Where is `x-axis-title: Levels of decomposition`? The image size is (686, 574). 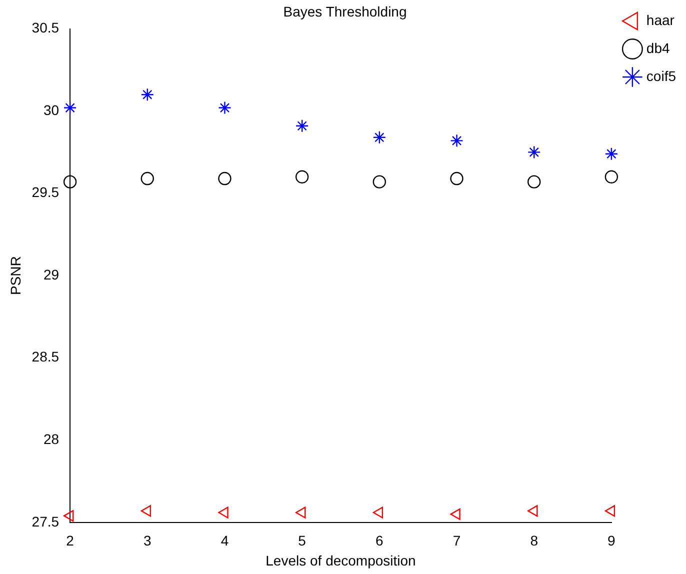
x-axis-title: Levels of decomposition is located at coordinates (341, 560).